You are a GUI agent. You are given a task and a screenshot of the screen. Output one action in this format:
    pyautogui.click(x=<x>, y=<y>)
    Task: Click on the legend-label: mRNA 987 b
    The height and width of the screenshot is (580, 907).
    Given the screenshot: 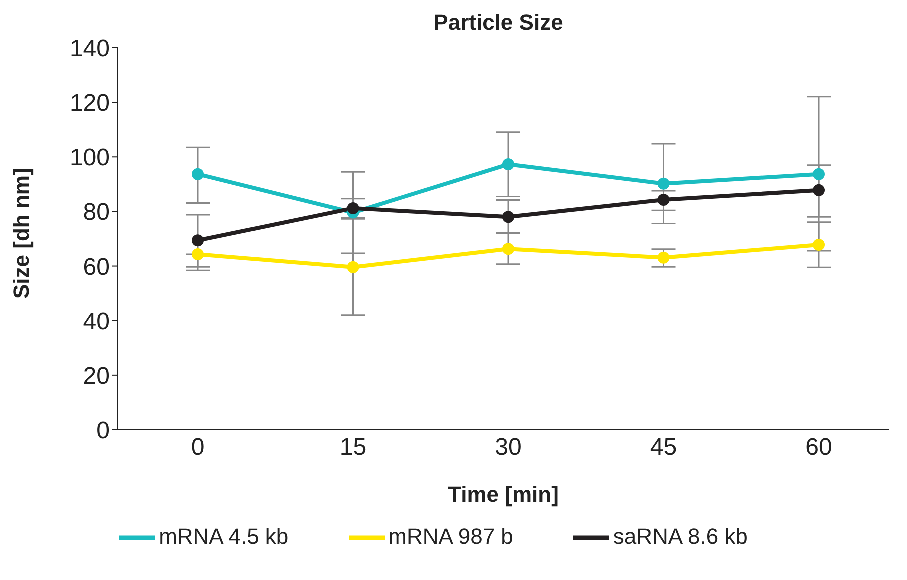 What is the action you would take?
    pyautogui.click(x=451, y=536)
    